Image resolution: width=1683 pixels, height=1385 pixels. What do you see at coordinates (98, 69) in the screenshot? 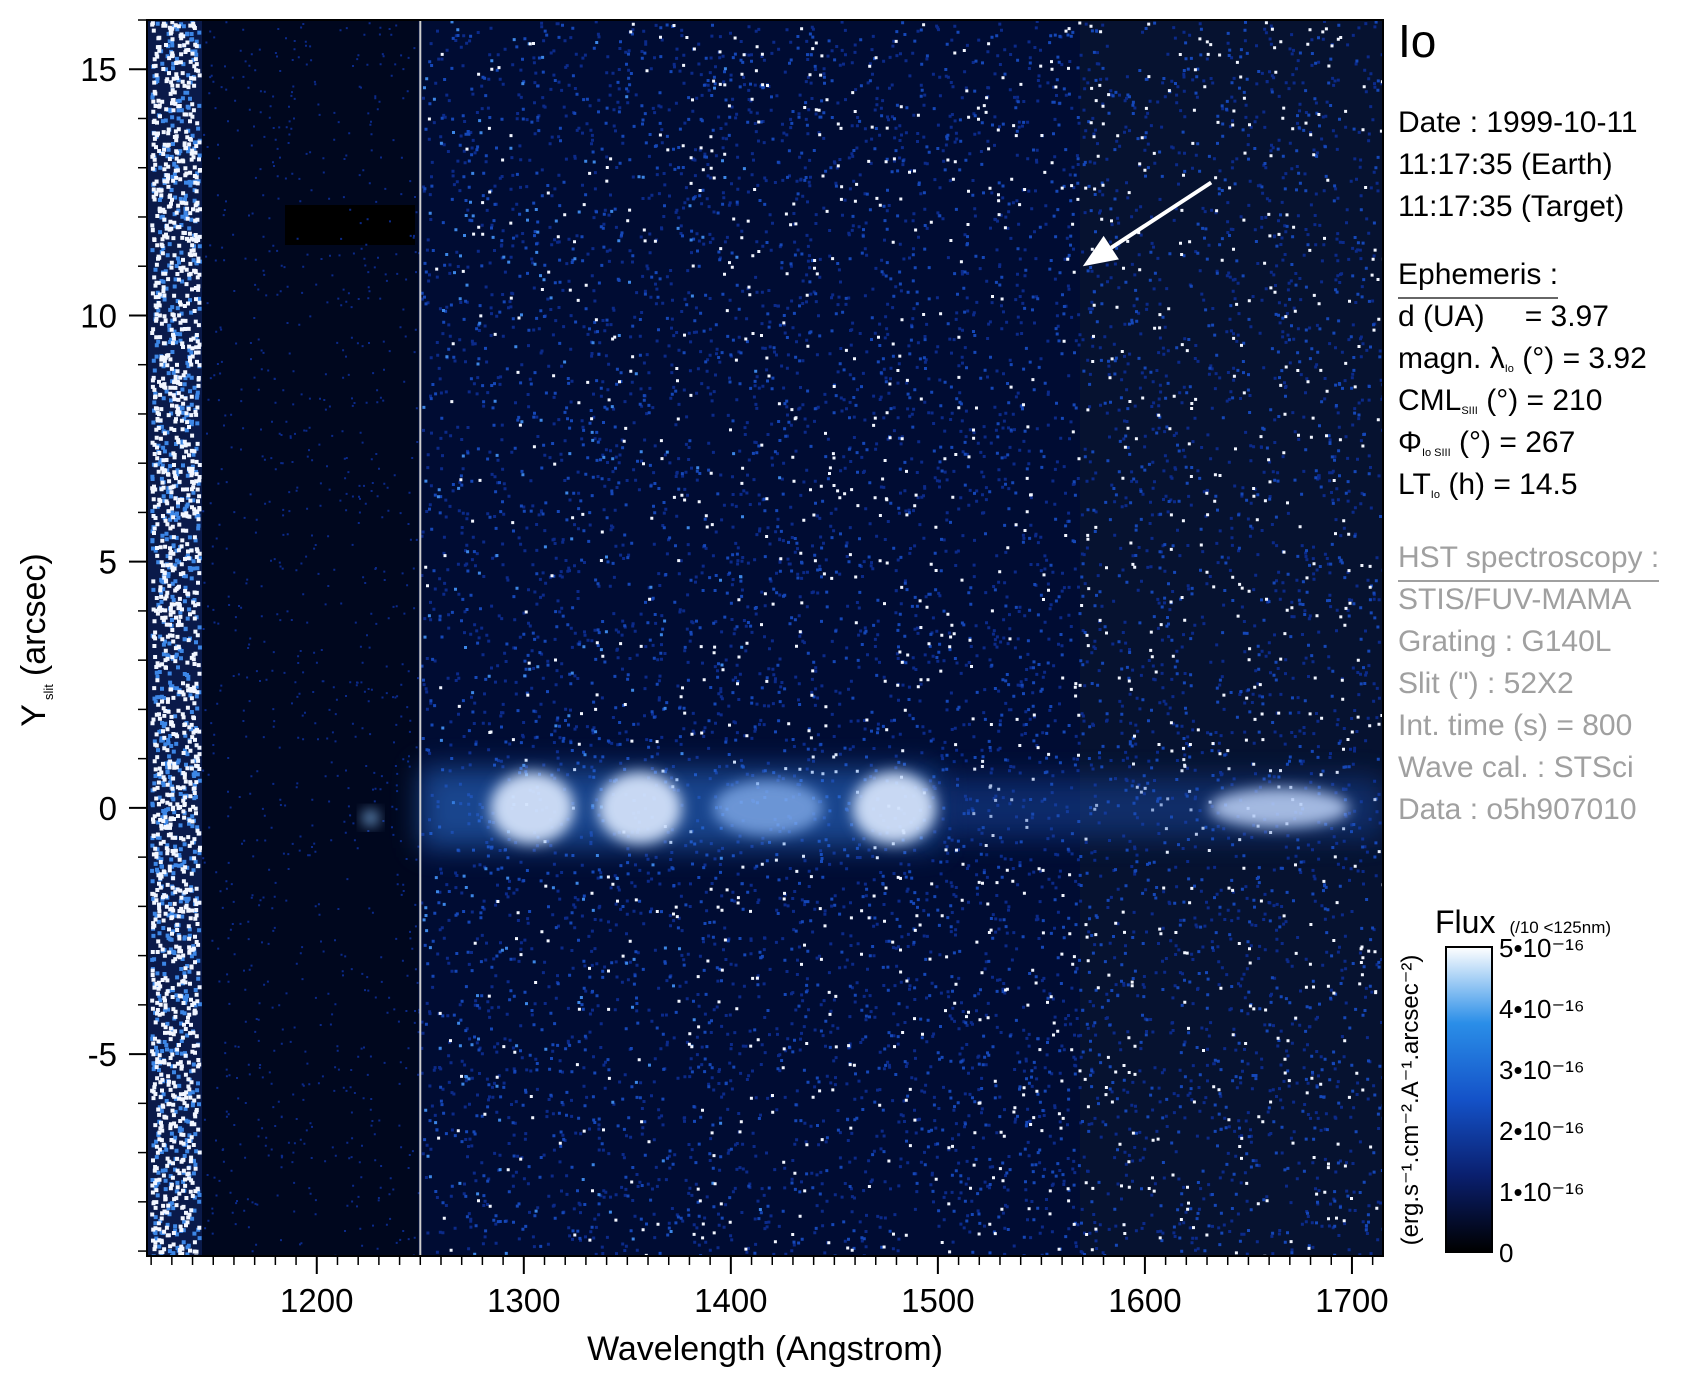
I see `y-tick-label: 15` at bounding box center [98, 69].